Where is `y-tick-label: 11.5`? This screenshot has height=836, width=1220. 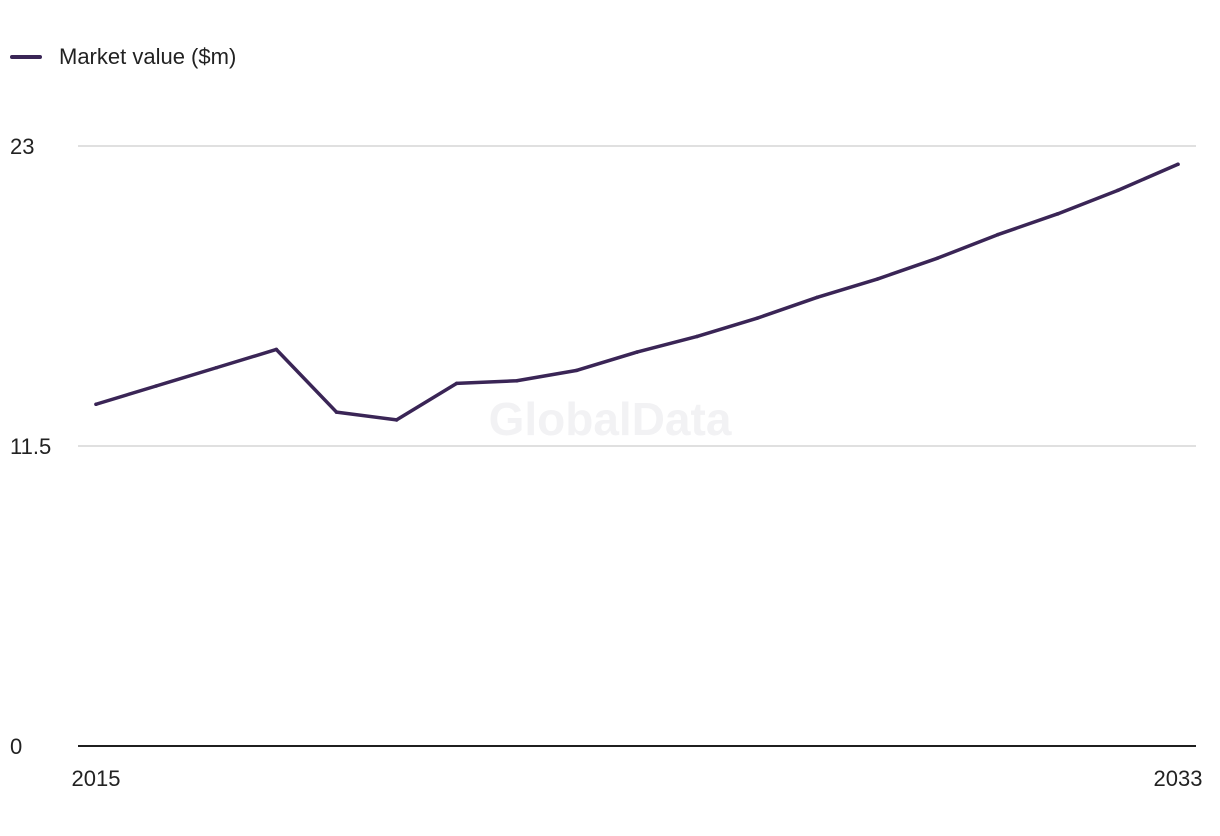 y-tick-label: 11.5 is located at coordinates (30, 446).